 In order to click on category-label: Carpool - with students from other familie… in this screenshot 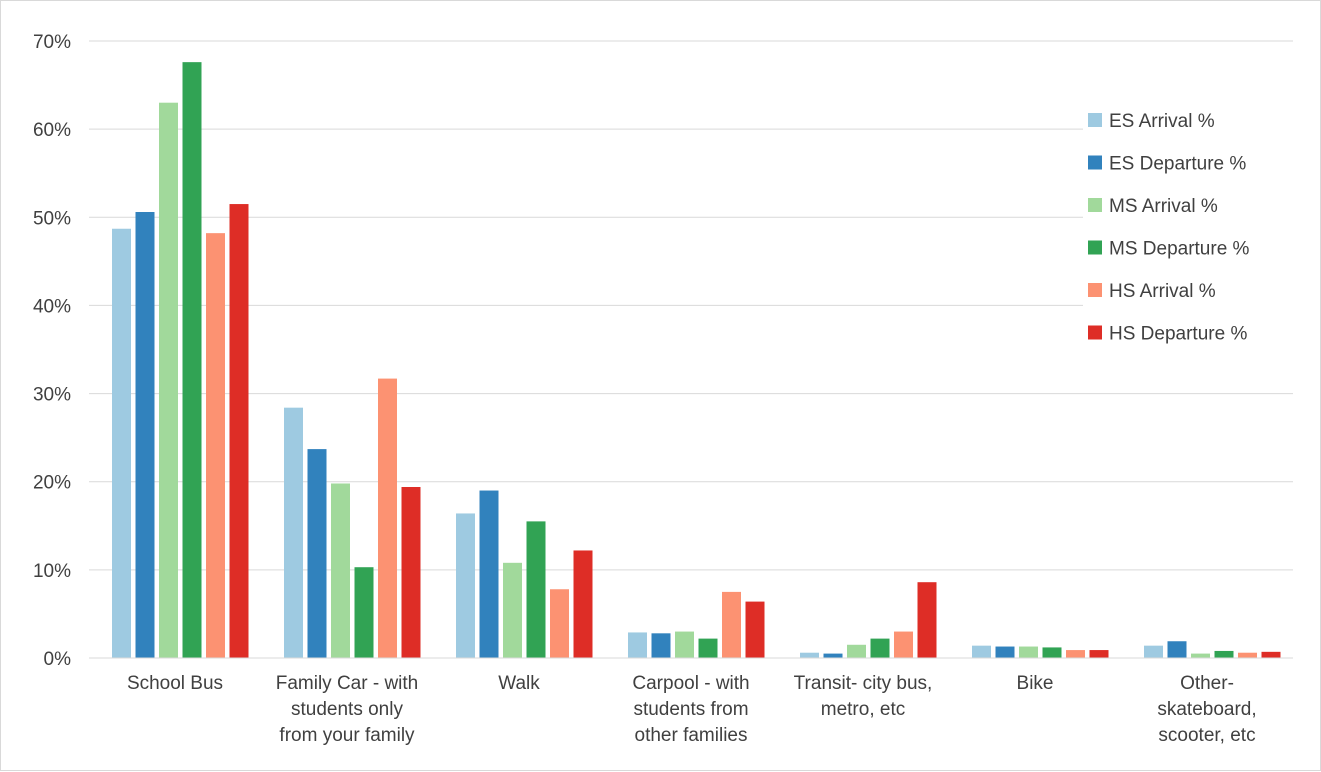, I will do `click(690, 709)`.